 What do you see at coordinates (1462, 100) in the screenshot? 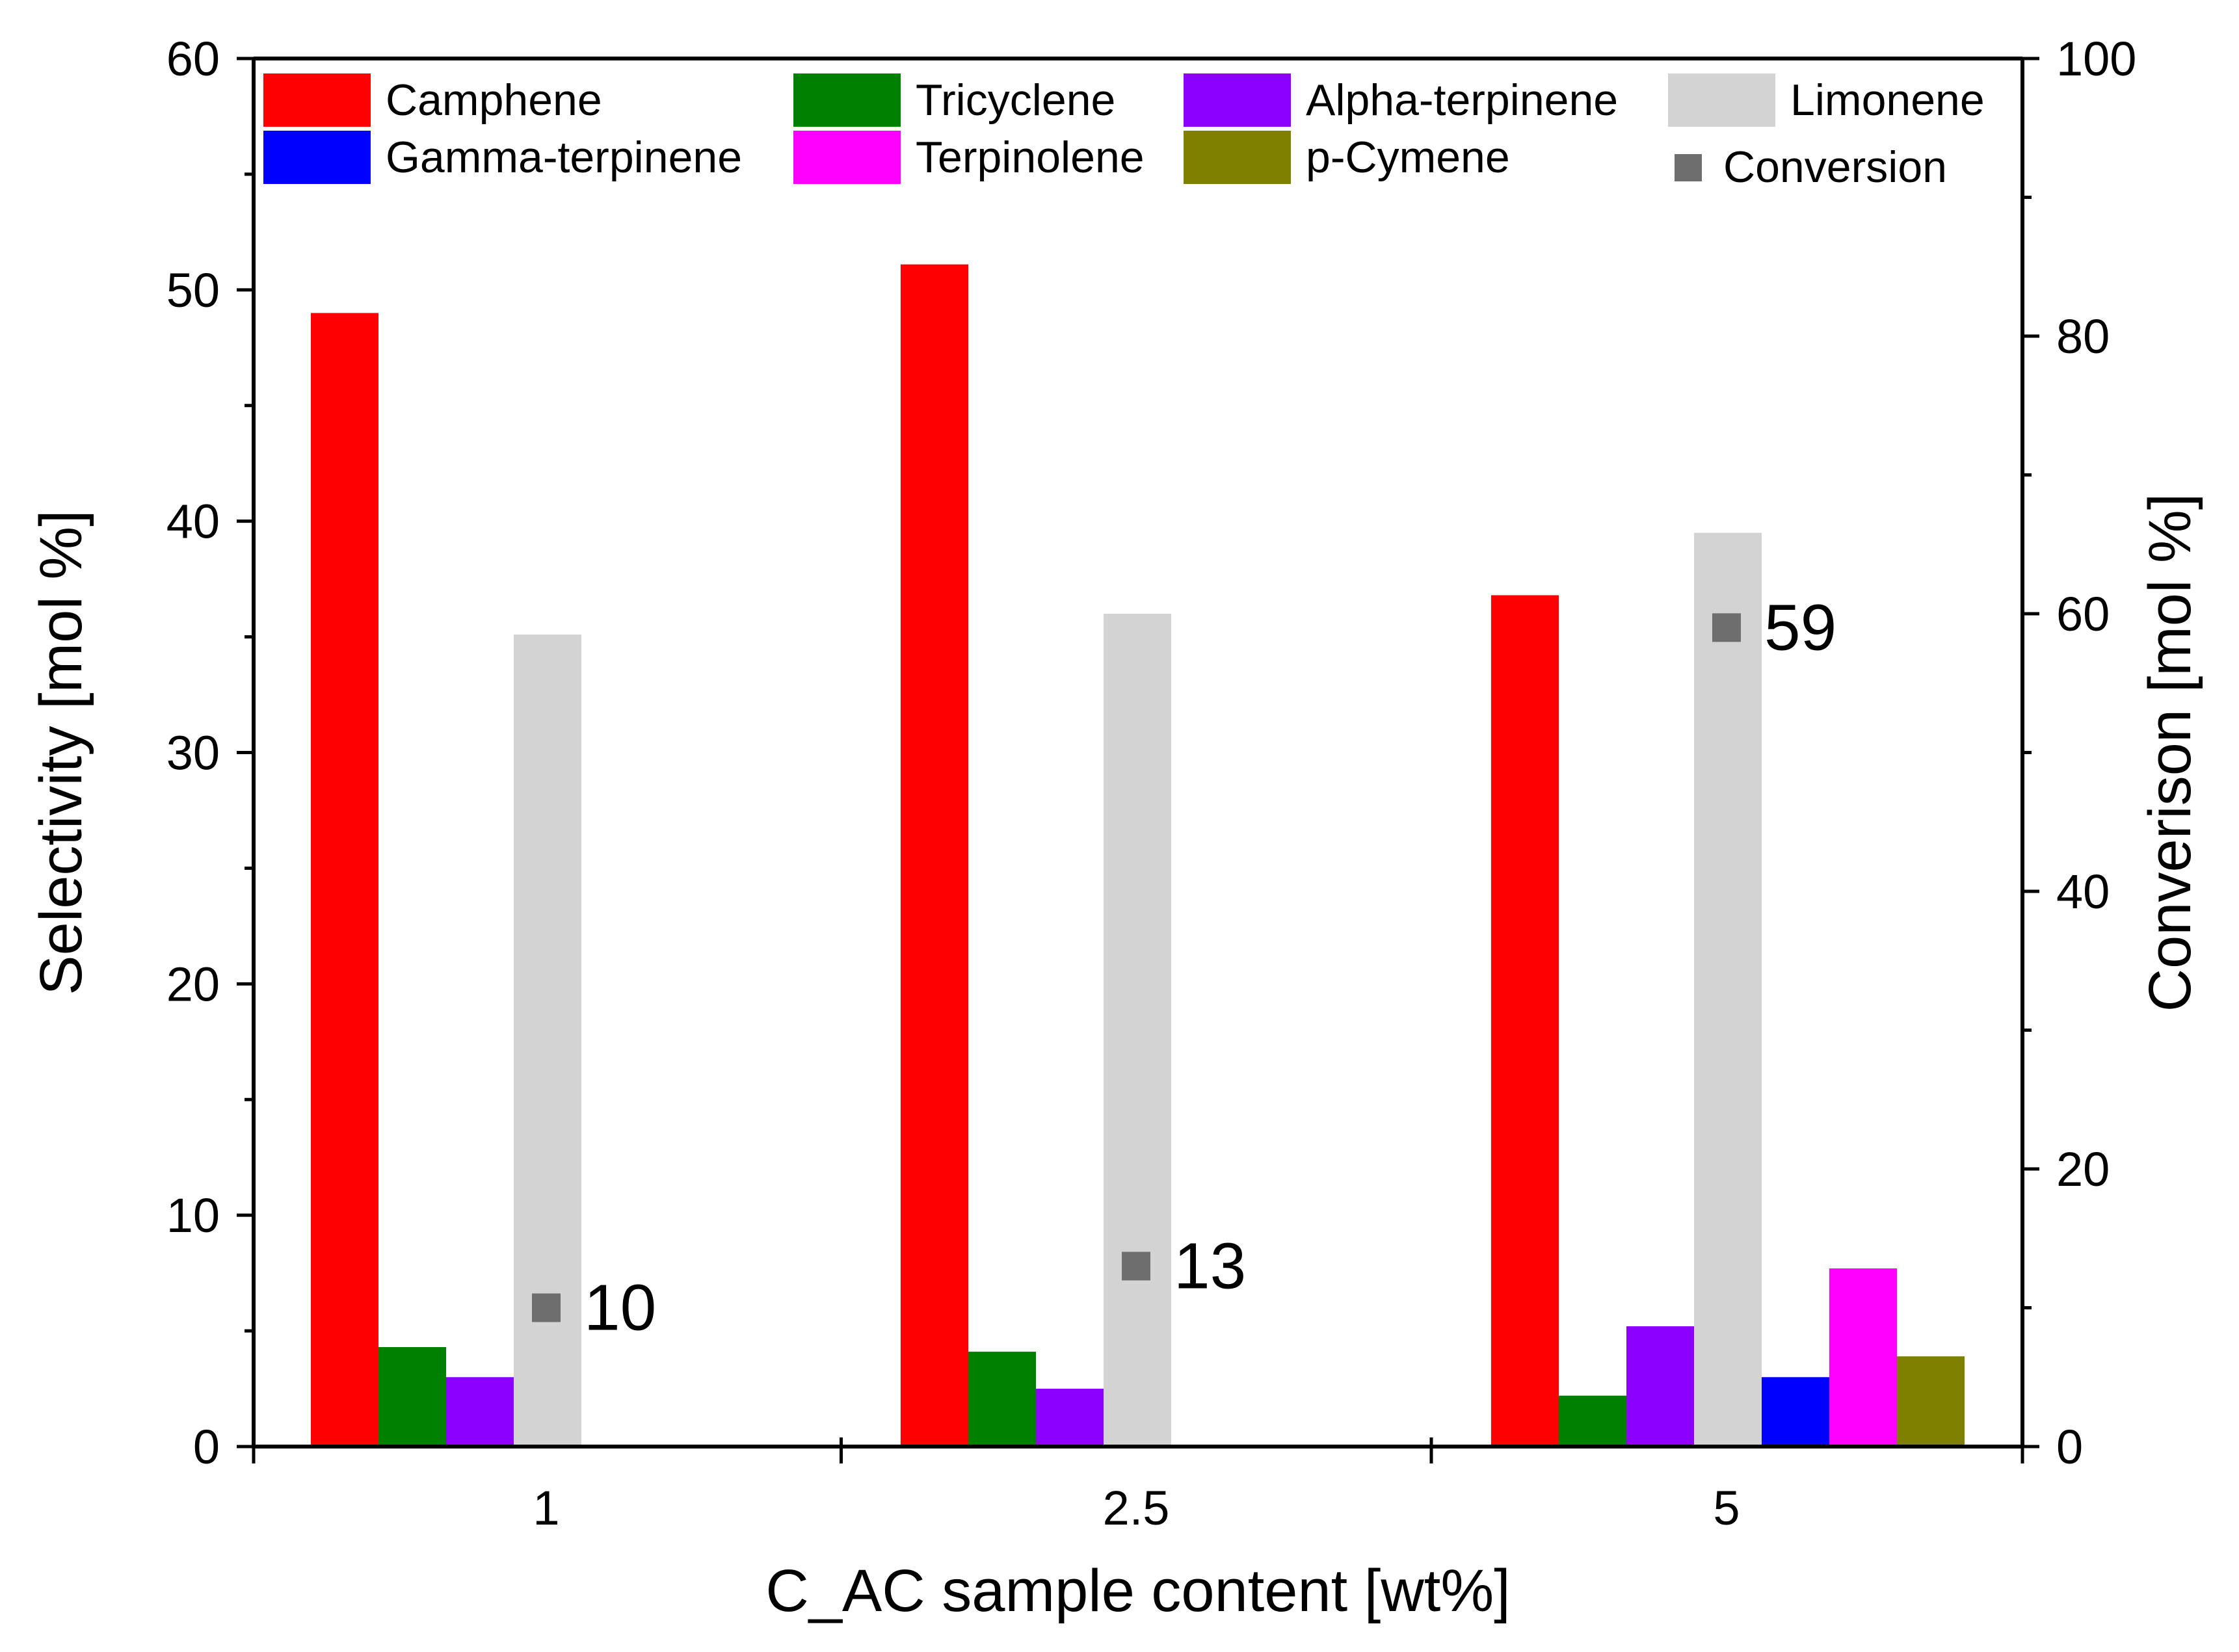
I see `legend-label-alpha-terpinene: Alpha-terpinene` at bounding box center [1462, 100].